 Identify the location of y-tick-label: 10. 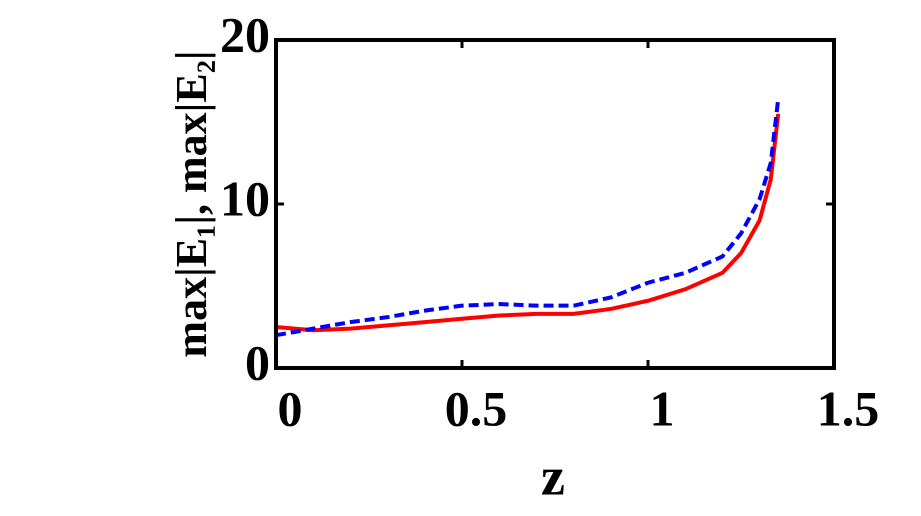
(245, 198).